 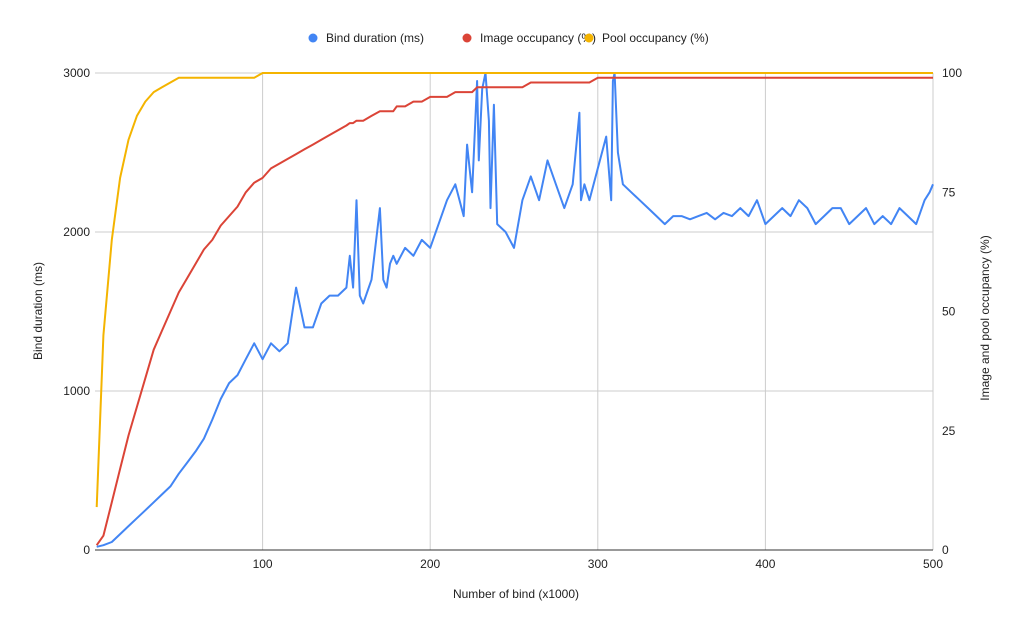 I want to click on y2-tick-label: 75, so click(x=949, y=192).